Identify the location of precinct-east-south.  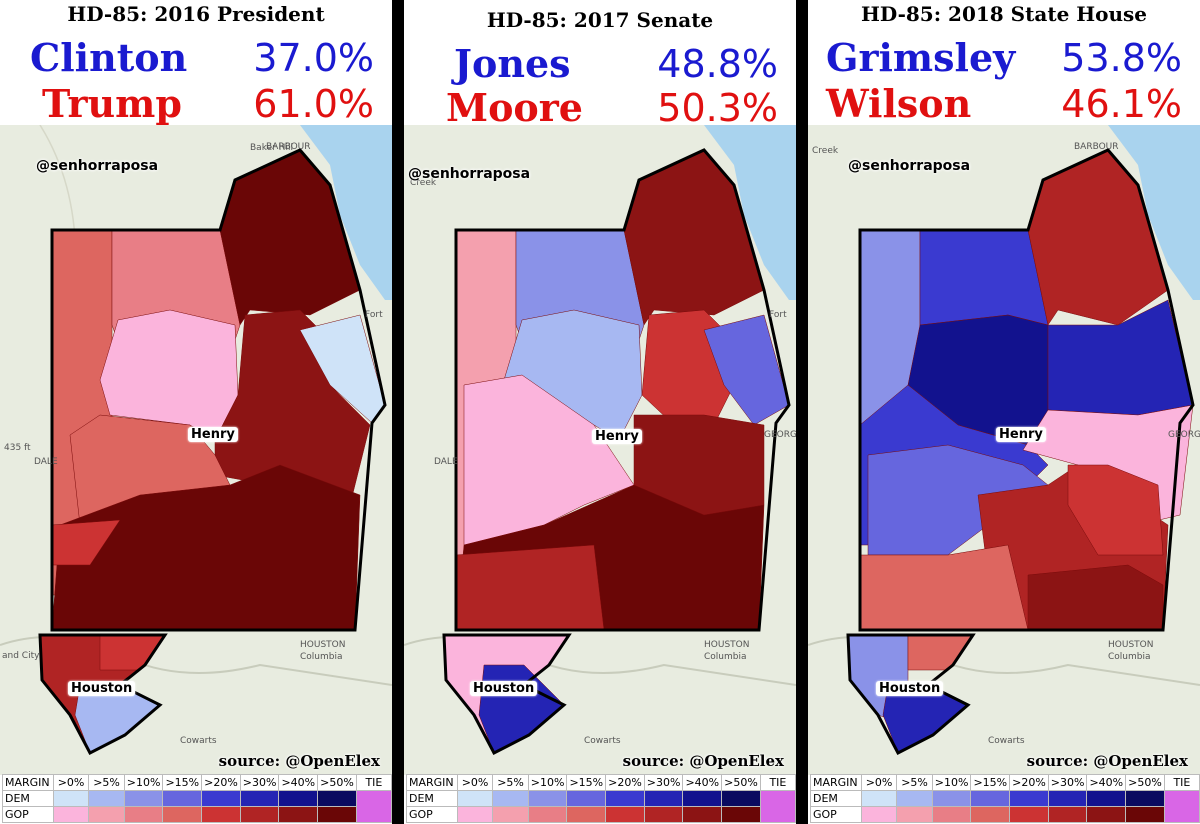
(1115, 510).